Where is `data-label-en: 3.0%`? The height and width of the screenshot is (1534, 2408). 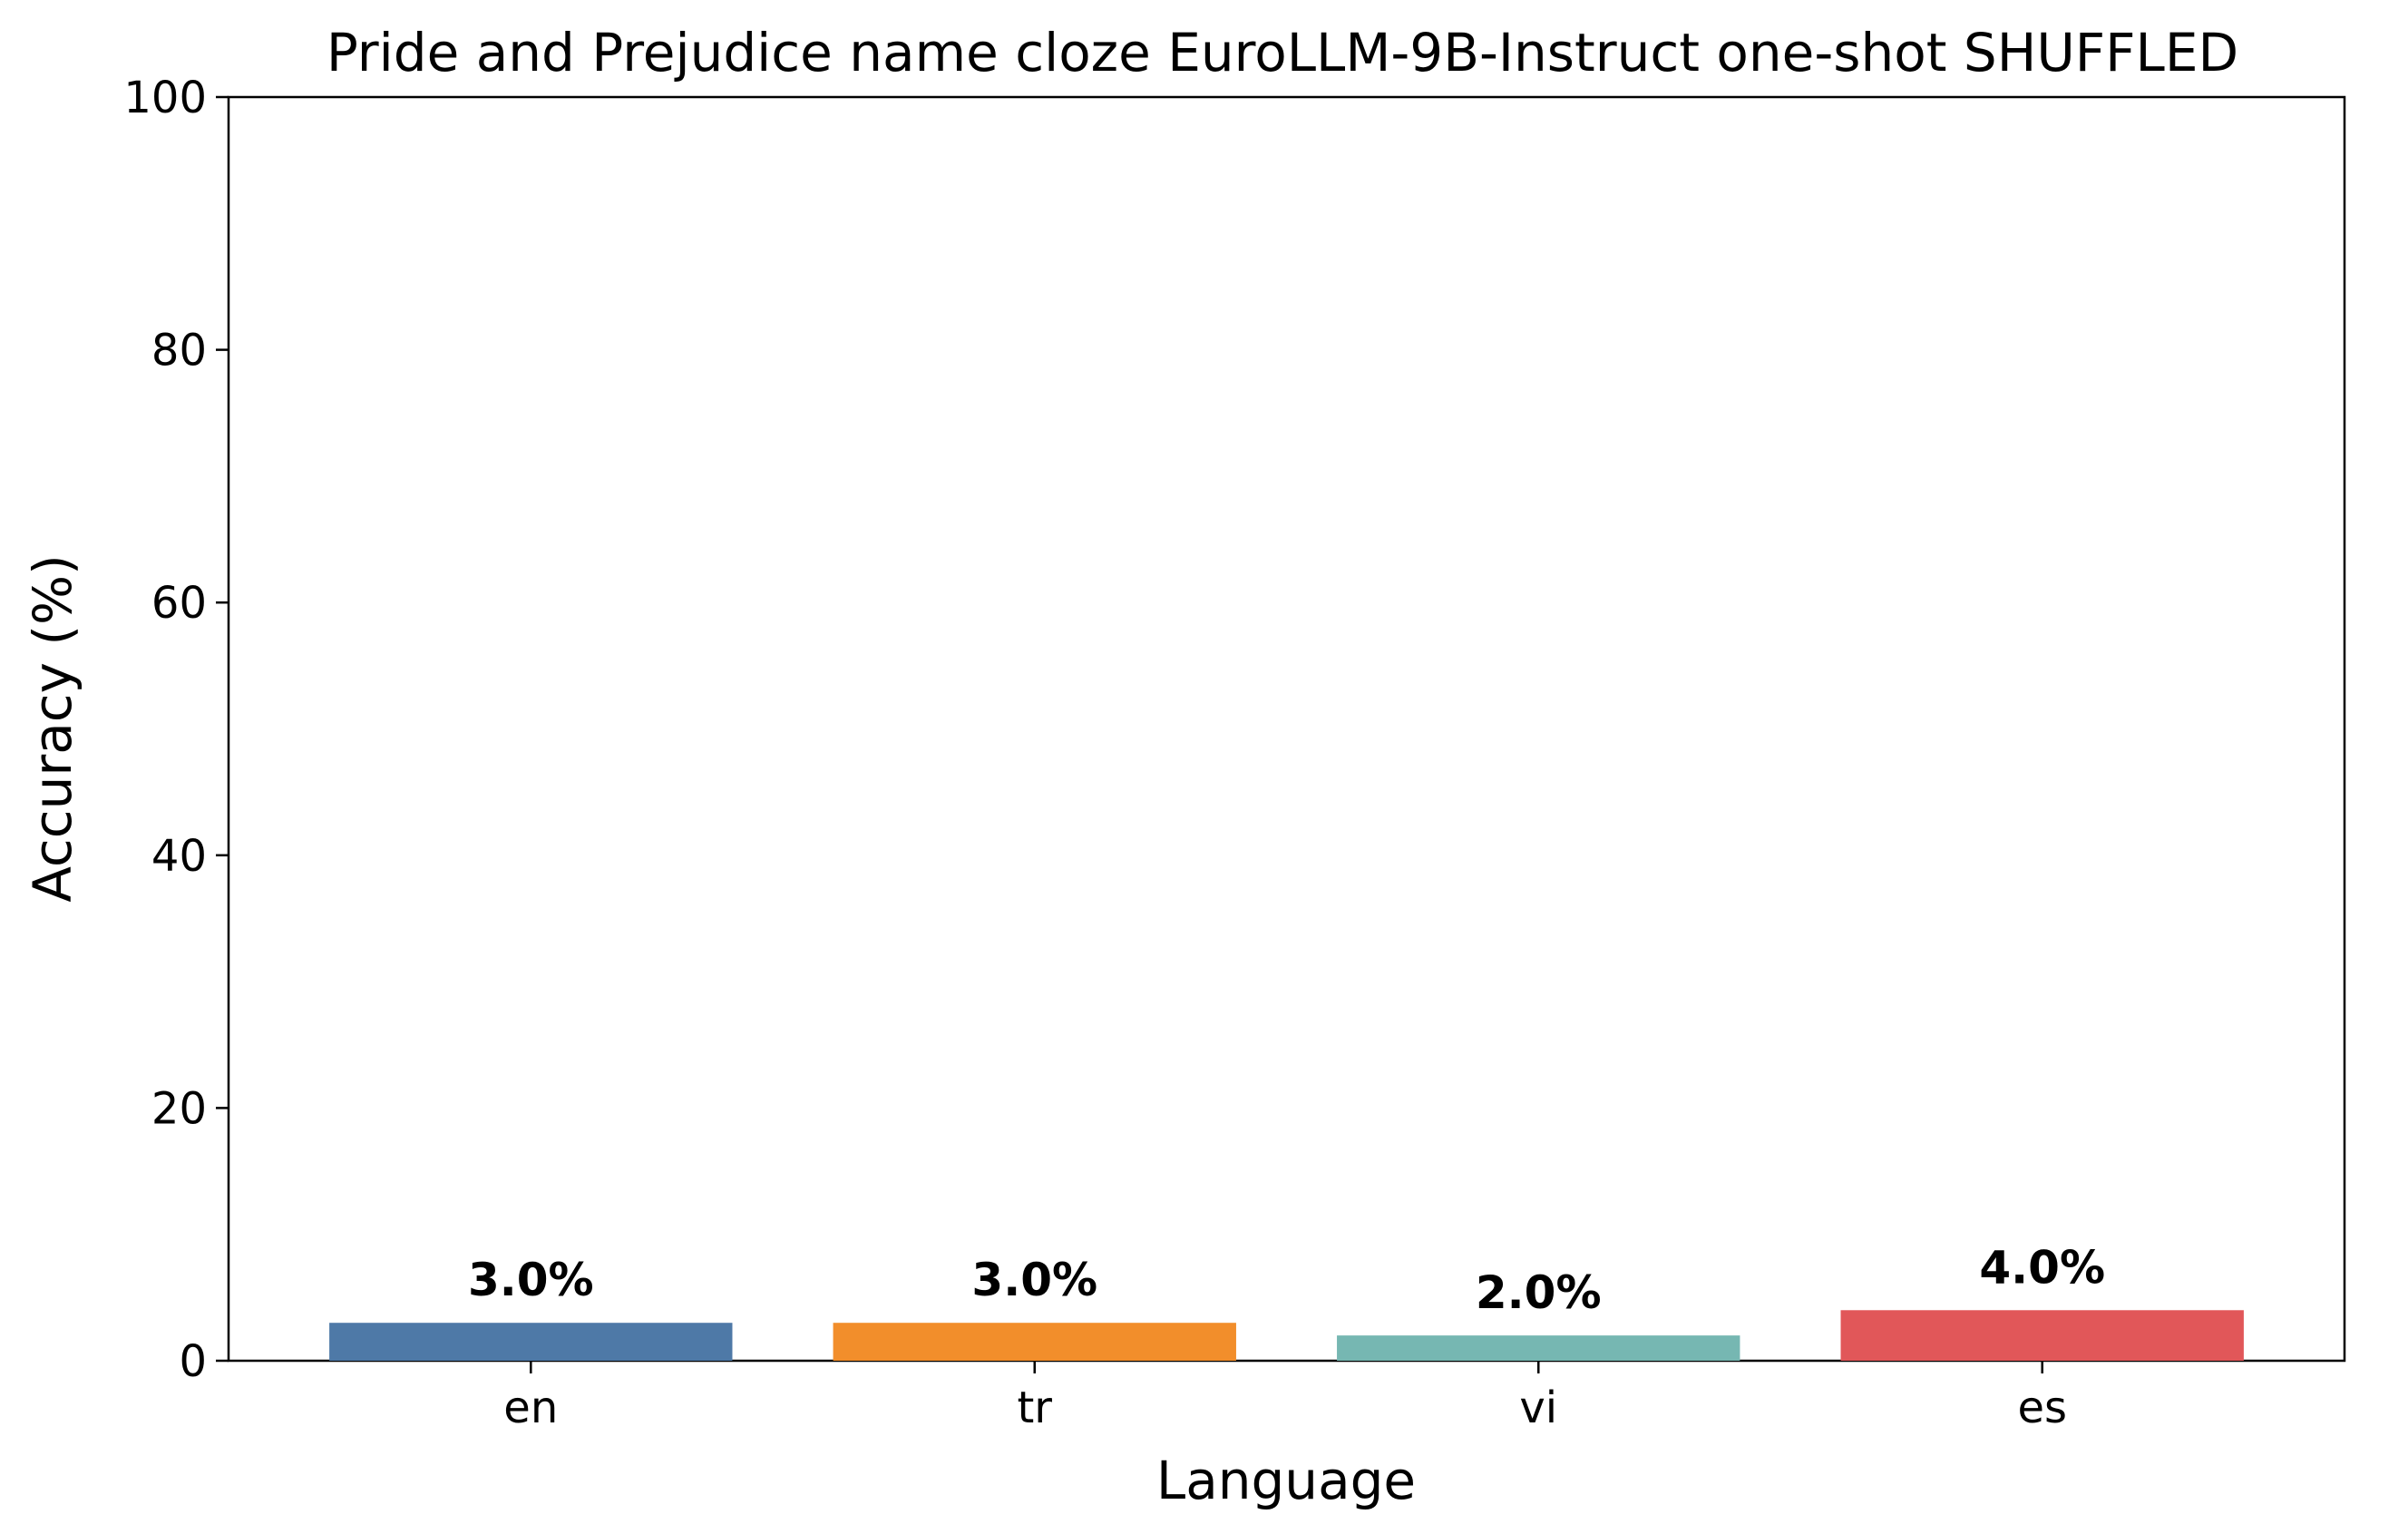
data-label-en: 3.0% is located at coordinates (531, 1280).